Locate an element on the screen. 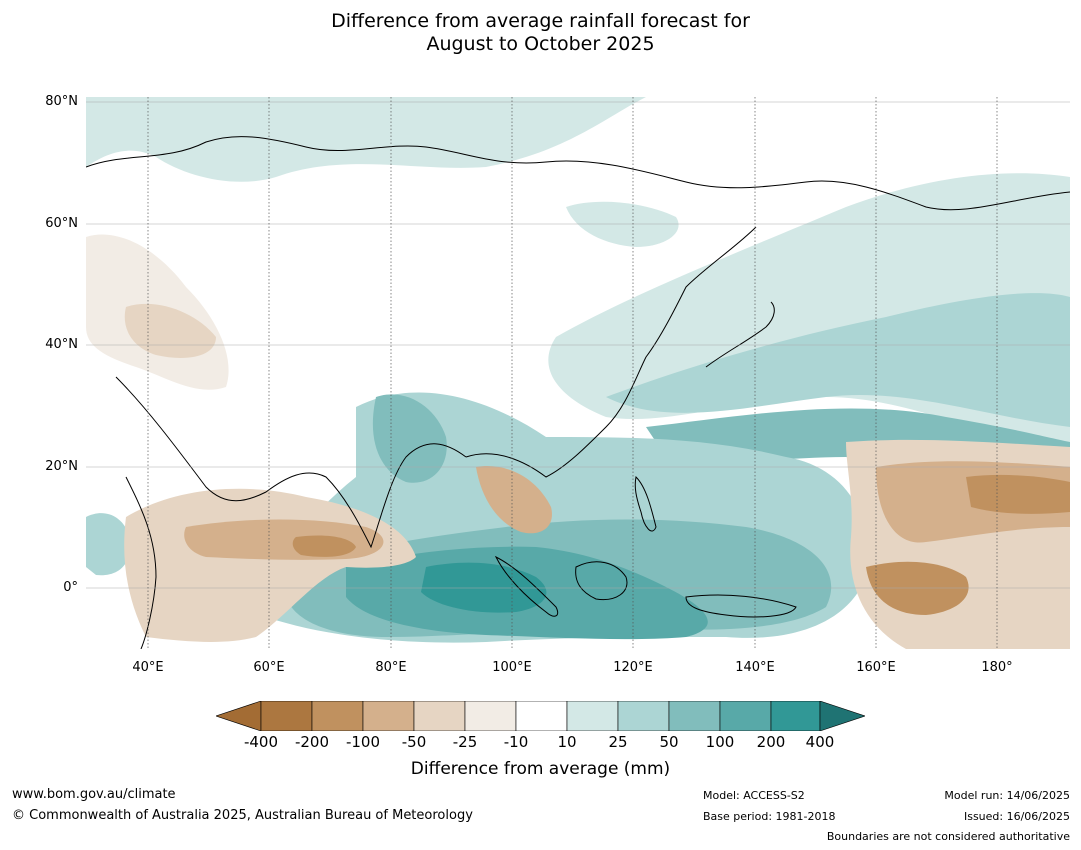  wet-region-sumatra-core is located at coordinates (484, 587).